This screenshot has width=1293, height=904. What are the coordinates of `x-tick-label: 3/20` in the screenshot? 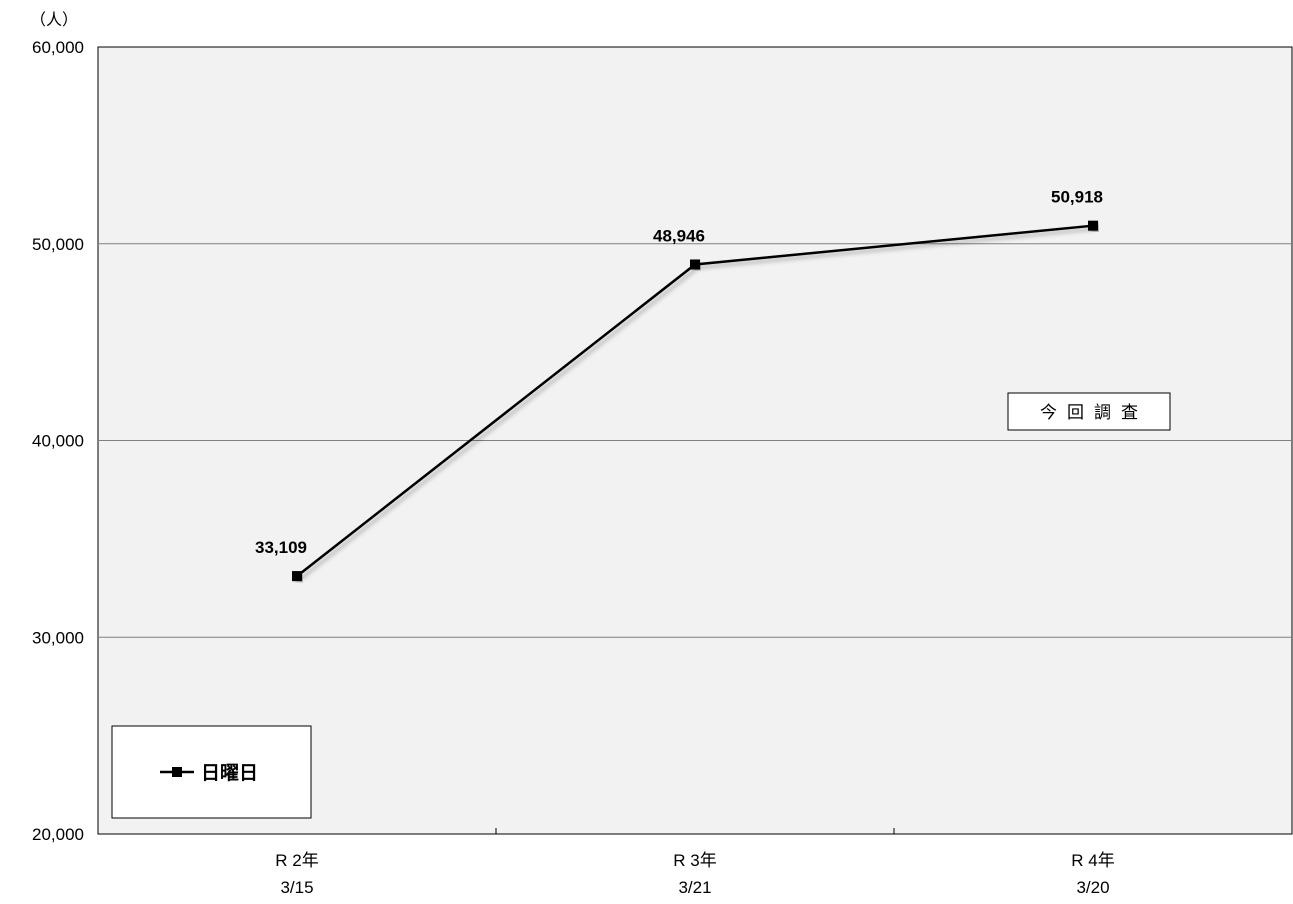 It's located at (1092, 887).